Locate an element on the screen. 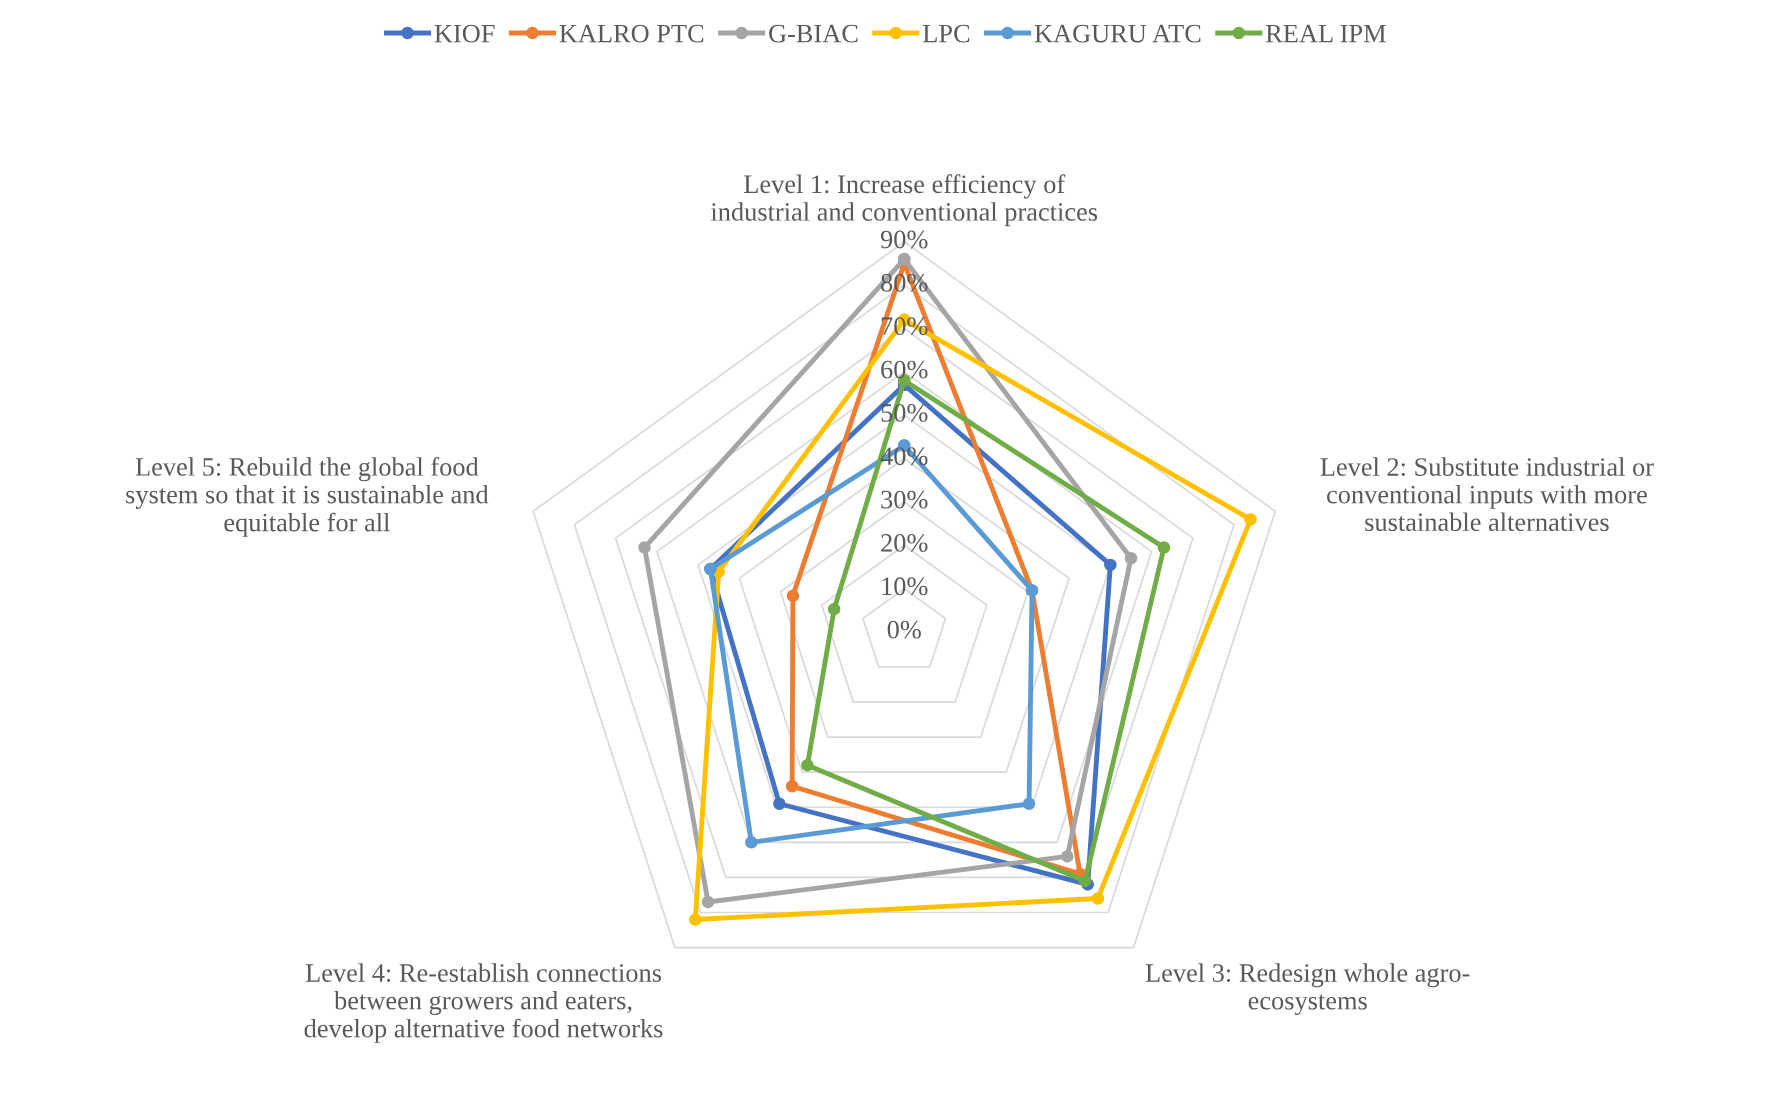 The width and height of the screenshot is (1773, 1099). y-tick-label: 10% is located at coordinates (905, 586).